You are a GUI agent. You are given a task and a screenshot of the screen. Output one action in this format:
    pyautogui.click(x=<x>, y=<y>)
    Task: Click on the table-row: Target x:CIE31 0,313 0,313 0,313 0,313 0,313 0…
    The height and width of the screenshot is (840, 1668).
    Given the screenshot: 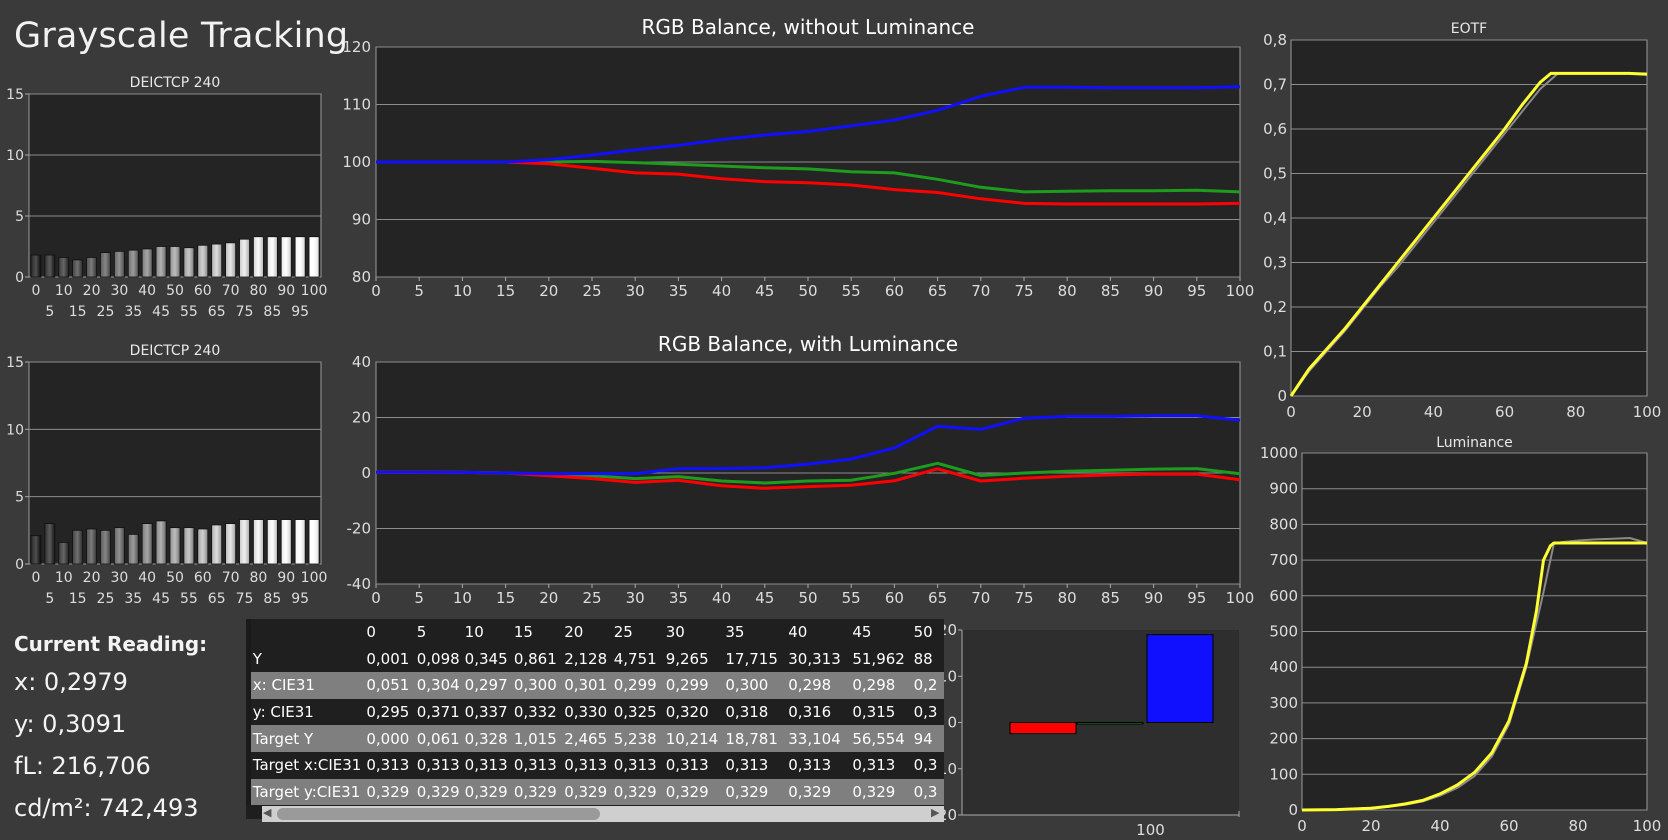 What is the action you would take?
    pyautogui.click(x=595, y=765)
    